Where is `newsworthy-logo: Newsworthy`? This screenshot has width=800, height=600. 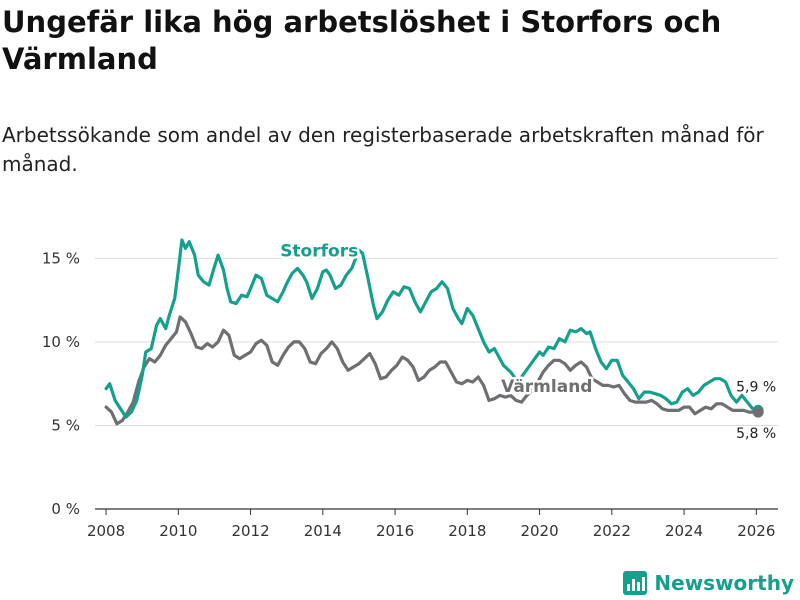
newsworthy-logo: Newsworthy is located at coordinates (708, 583).